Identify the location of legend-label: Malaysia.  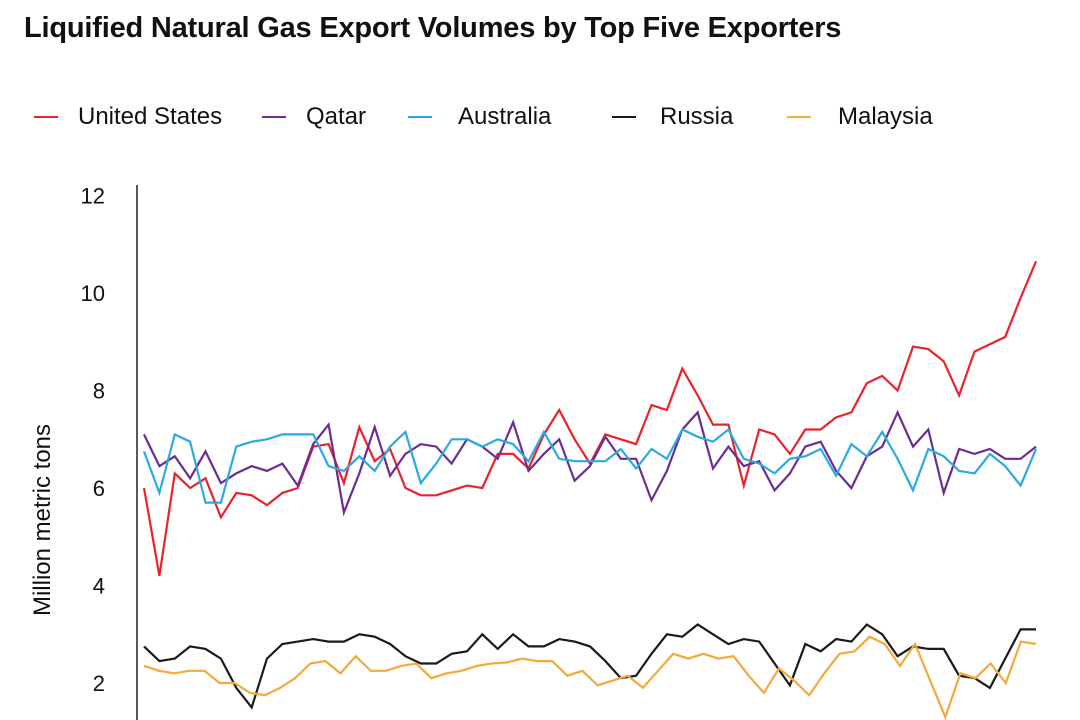
(885, 116).